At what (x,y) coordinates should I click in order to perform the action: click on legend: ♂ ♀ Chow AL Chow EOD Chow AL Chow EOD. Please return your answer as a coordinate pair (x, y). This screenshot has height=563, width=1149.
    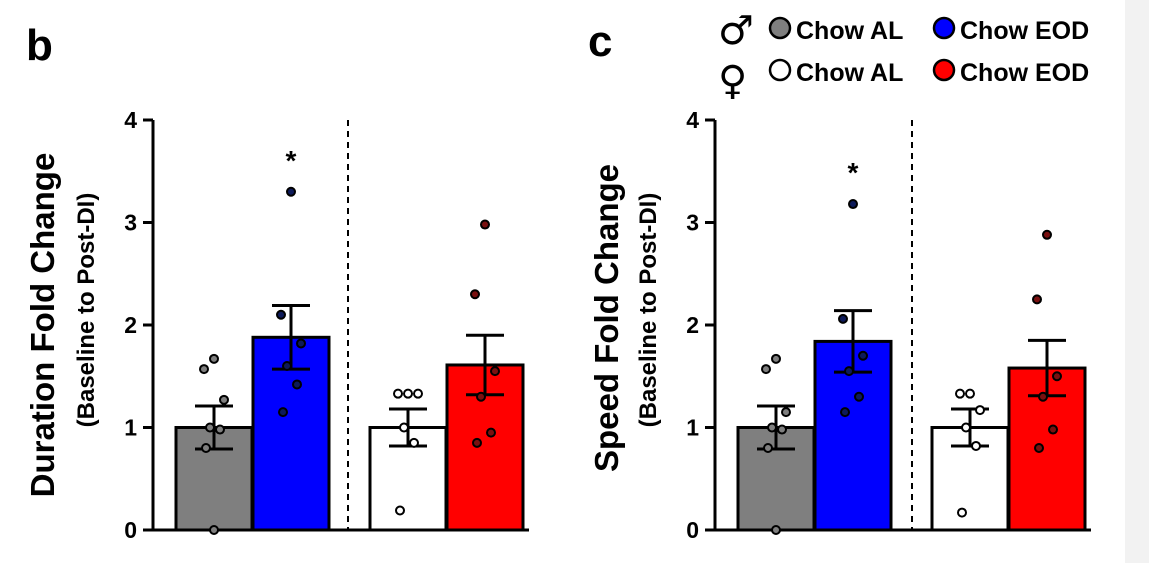
    Looking at the image, I should click on (903, 56).